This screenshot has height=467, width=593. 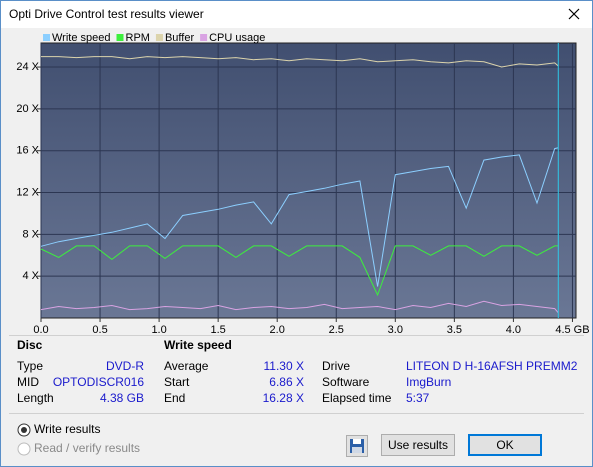 I want to click on disc-heading: Disc, so click(x=30, y=345).